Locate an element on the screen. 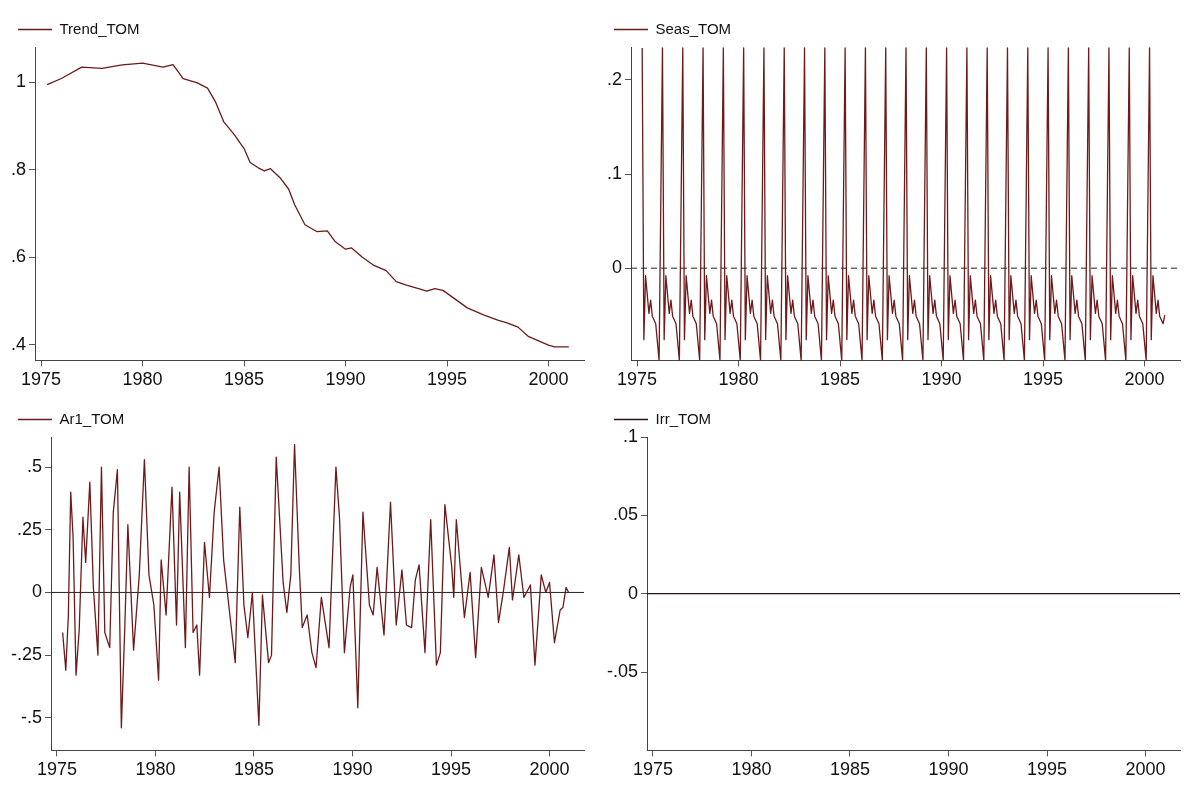 The width and height of the screenshot is (1203, 792). y-tick-label: .5 is located at coordinates (35, 466).